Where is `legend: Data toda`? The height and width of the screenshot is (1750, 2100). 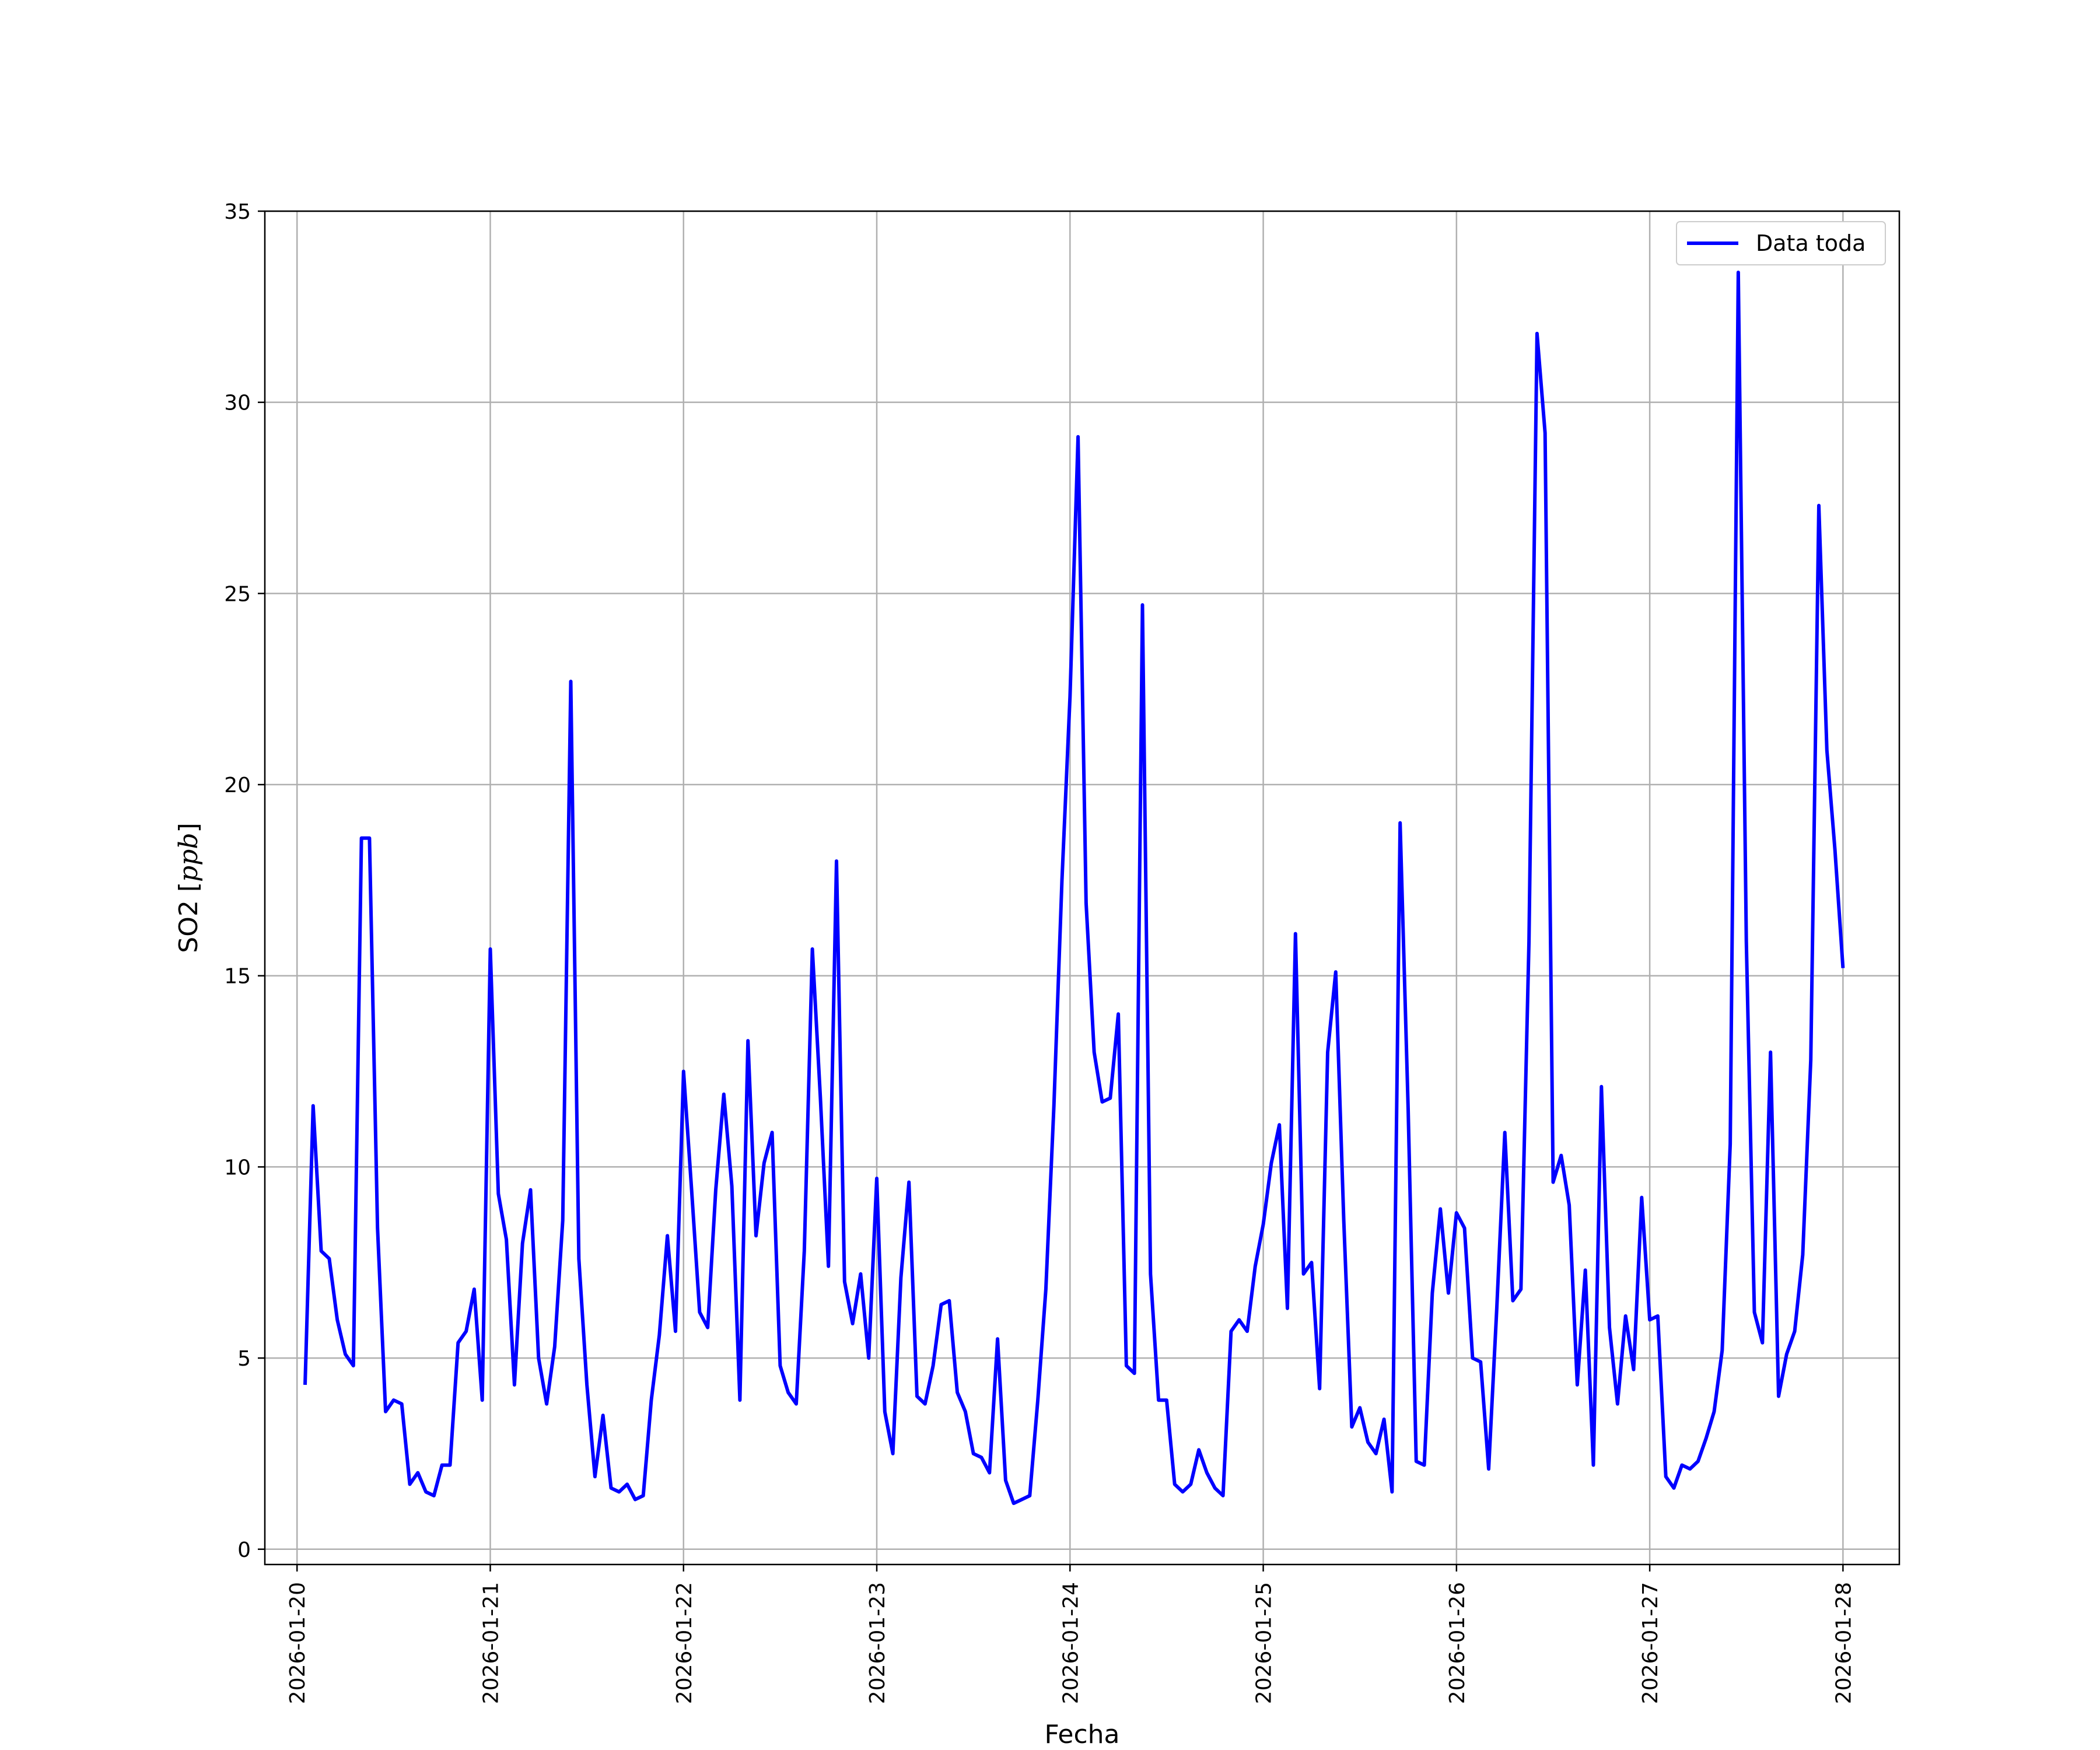
legend: Data toda is located at coordinates (1781, 243).